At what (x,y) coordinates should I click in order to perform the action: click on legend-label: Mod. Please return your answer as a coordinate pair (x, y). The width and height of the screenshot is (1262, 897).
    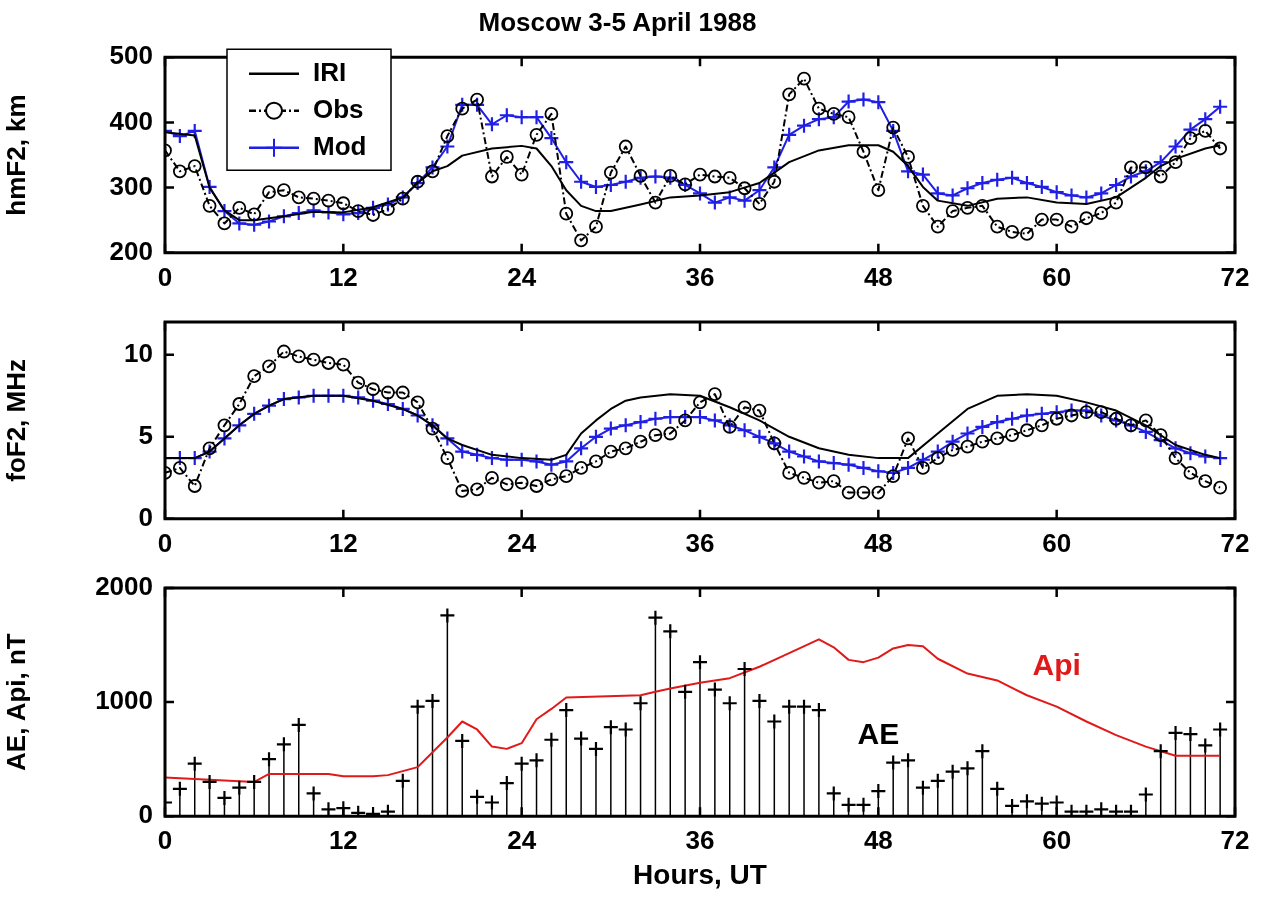
    Looking at the image, I should click on (340, 145).